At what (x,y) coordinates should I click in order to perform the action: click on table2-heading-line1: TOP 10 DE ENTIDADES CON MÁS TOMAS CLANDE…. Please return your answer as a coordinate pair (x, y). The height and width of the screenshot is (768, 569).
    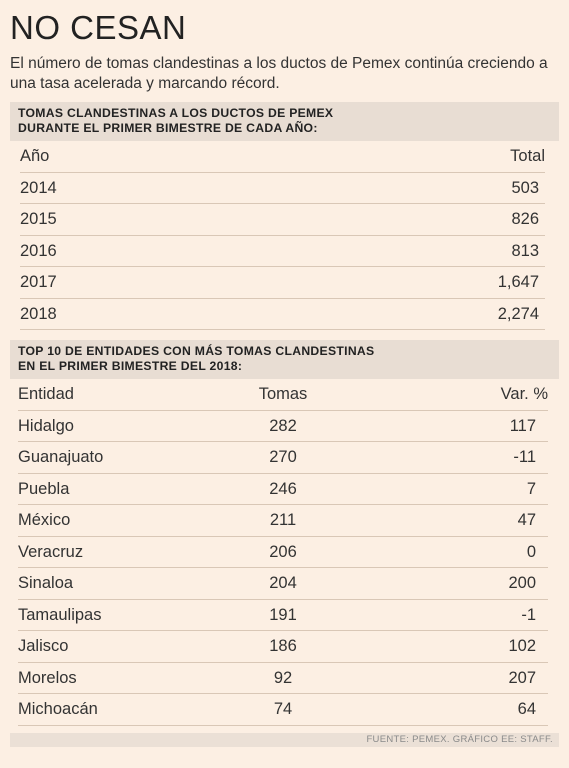
    Looking at the image, I should click on (196, 351).